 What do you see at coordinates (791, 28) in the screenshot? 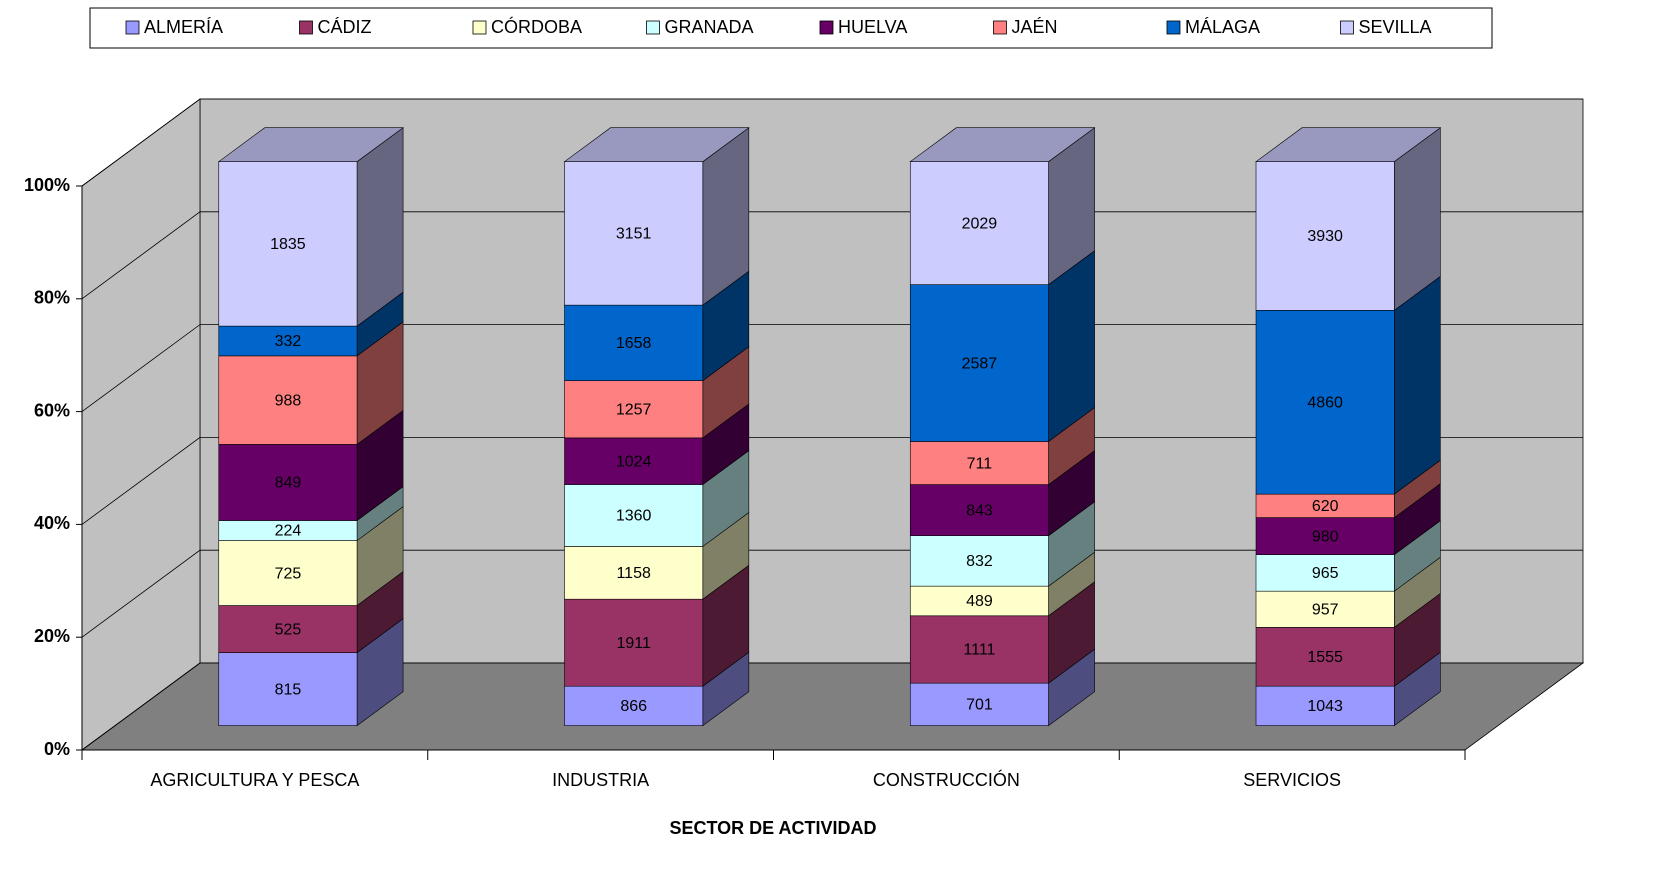
I see `legend` at bounding box center [791, 28].